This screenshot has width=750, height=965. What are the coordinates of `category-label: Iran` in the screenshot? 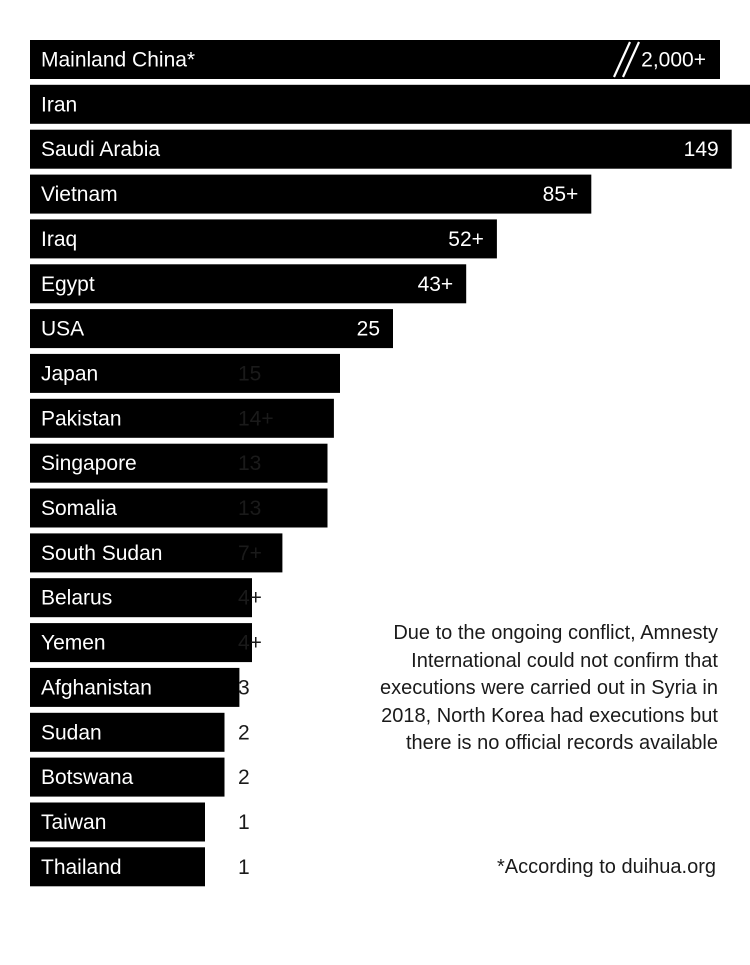 It's located at (59, 104).